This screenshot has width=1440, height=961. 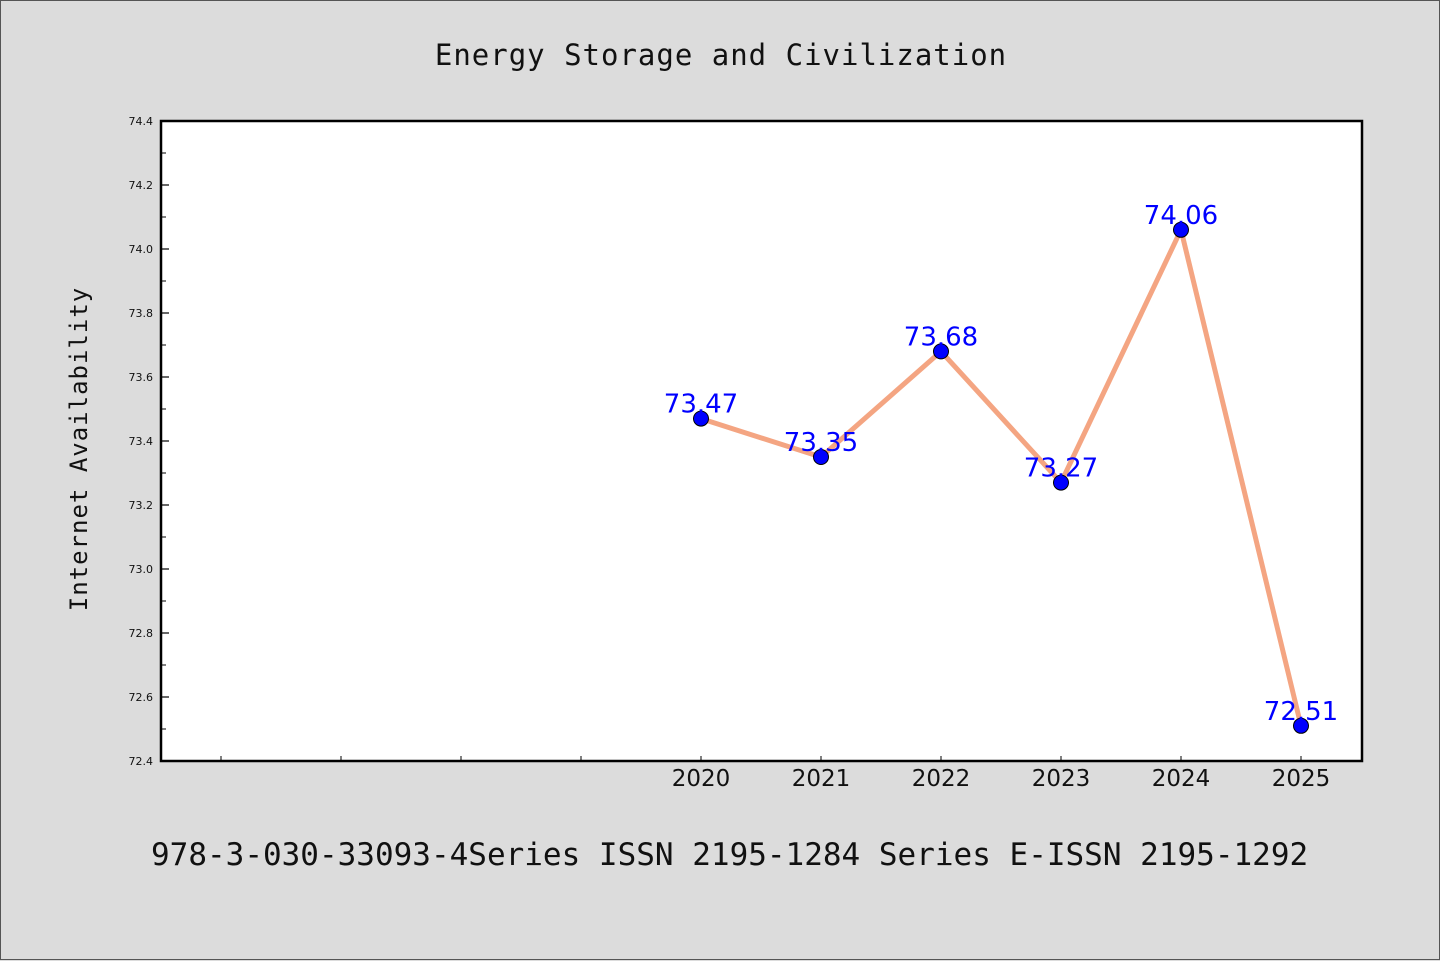 I want to click on data-label: 74.06, so click(x=1181, y=216).